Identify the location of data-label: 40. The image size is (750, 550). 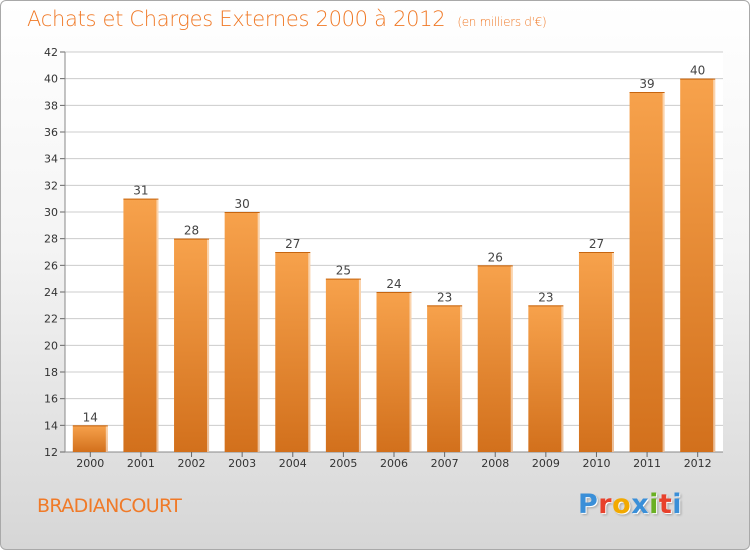
(697, 71).